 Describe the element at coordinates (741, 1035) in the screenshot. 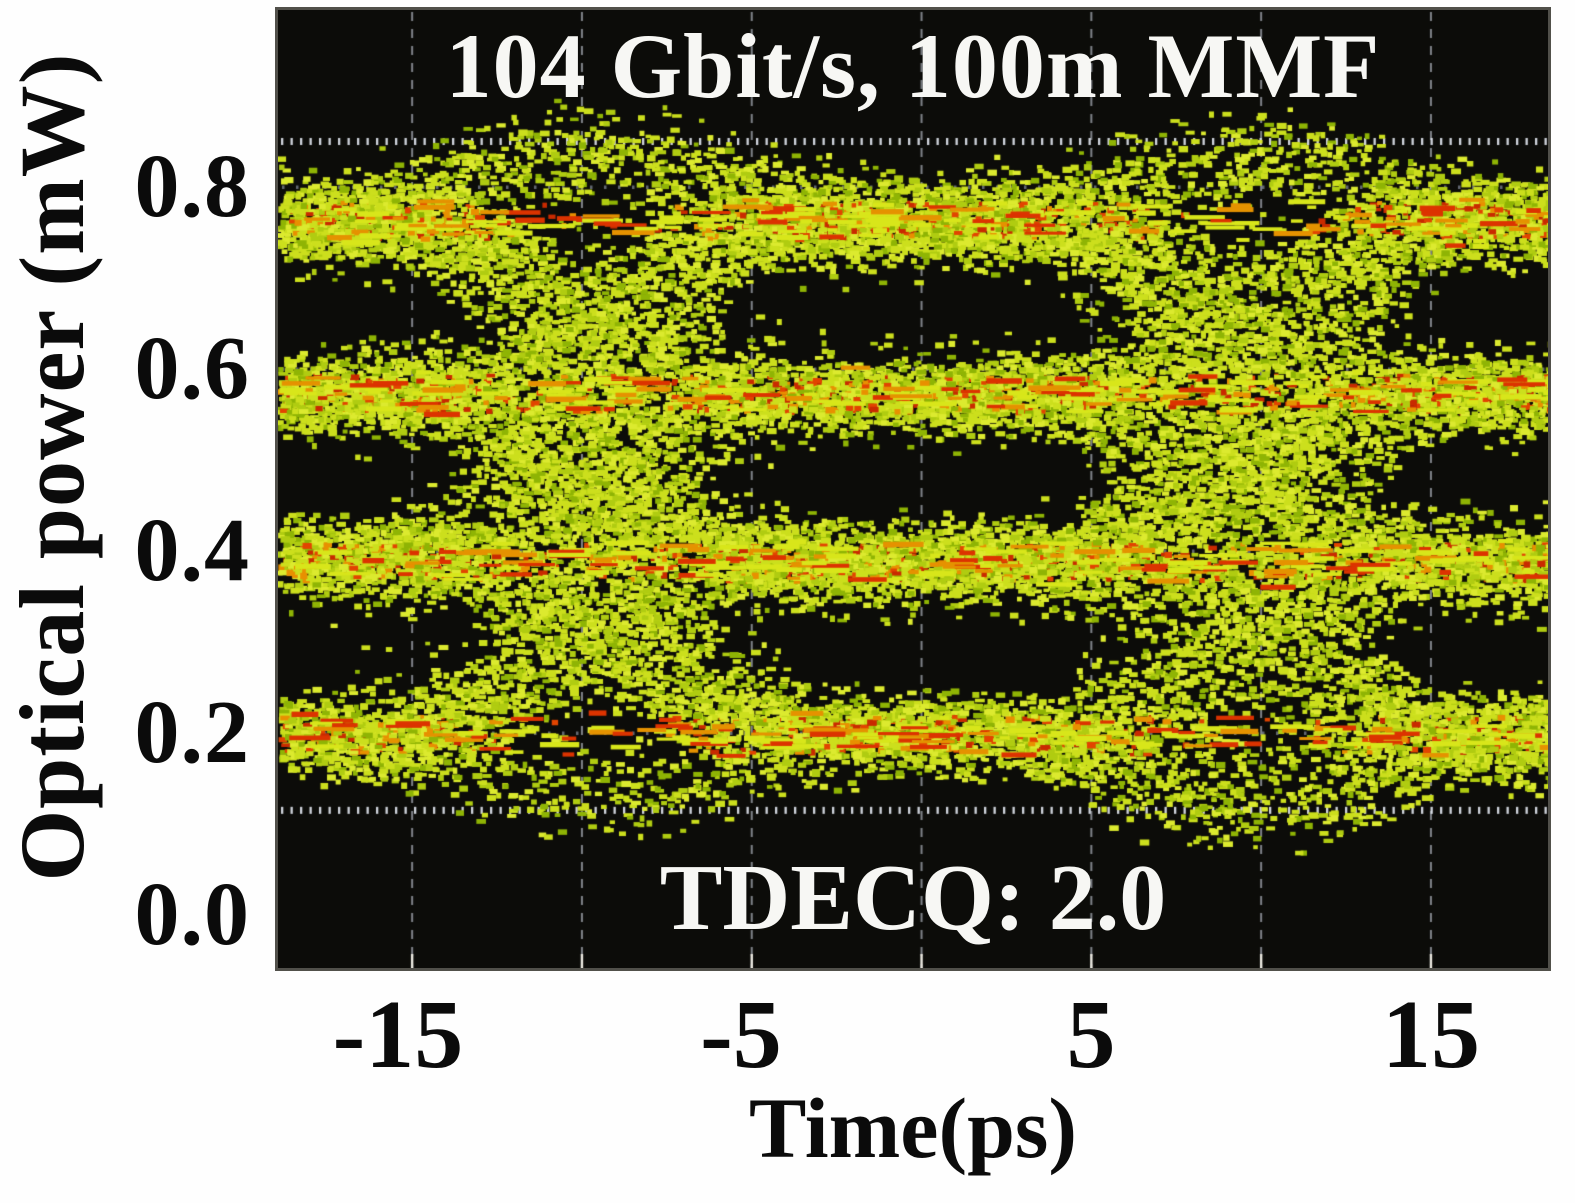

I see `x-tick-label: -5` at that location.